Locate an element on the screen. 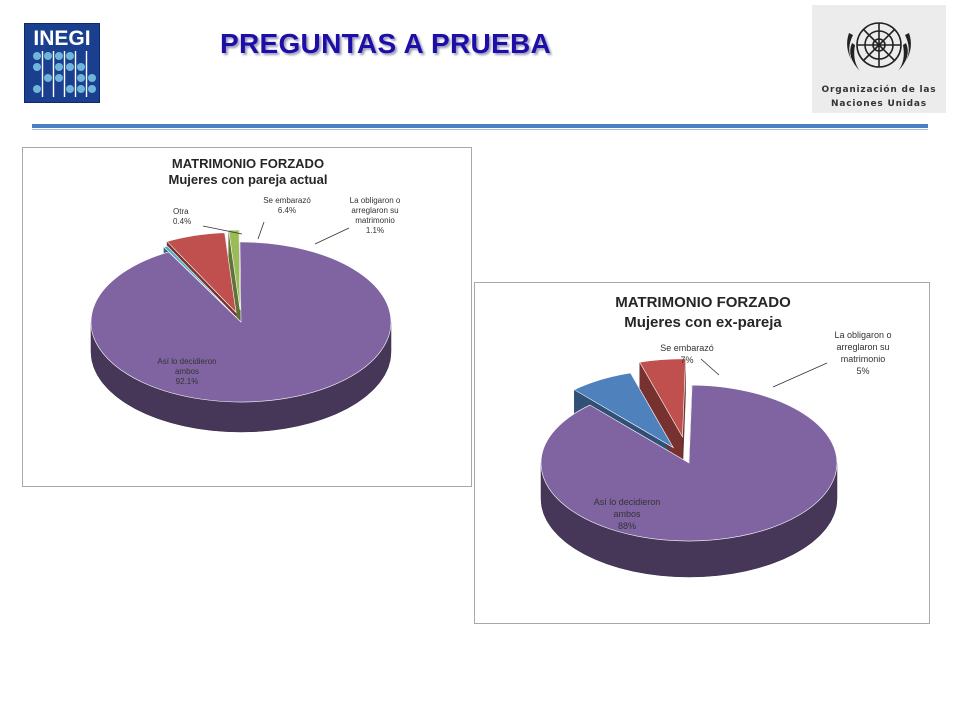  value-ambos: 92.1% is located at coordinates (187, 381).